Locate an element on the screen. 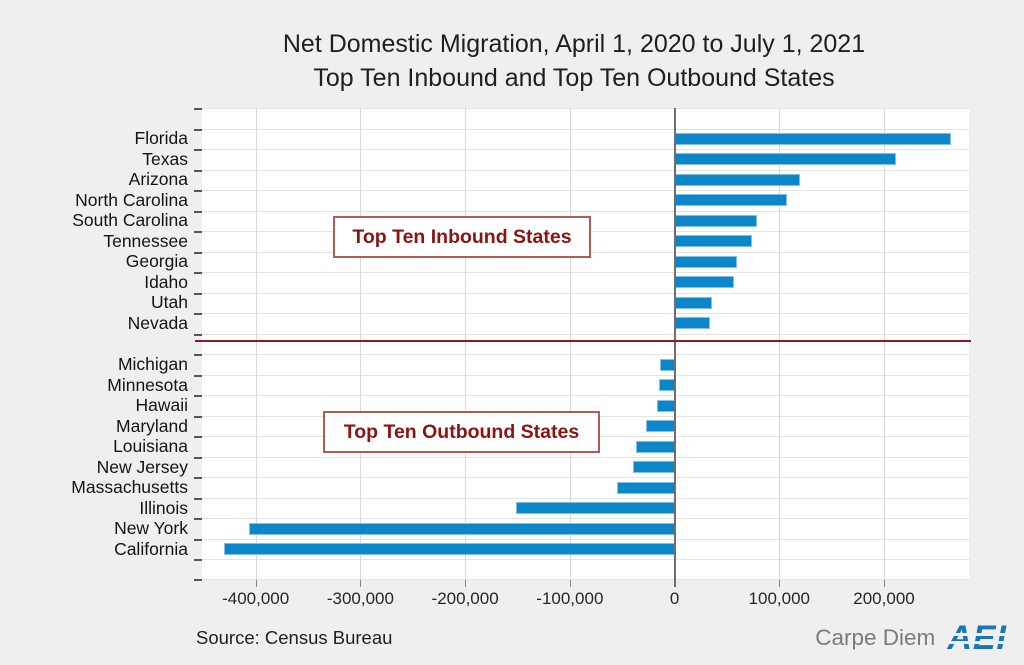  bar-florida is located at coordinates (813, 138).